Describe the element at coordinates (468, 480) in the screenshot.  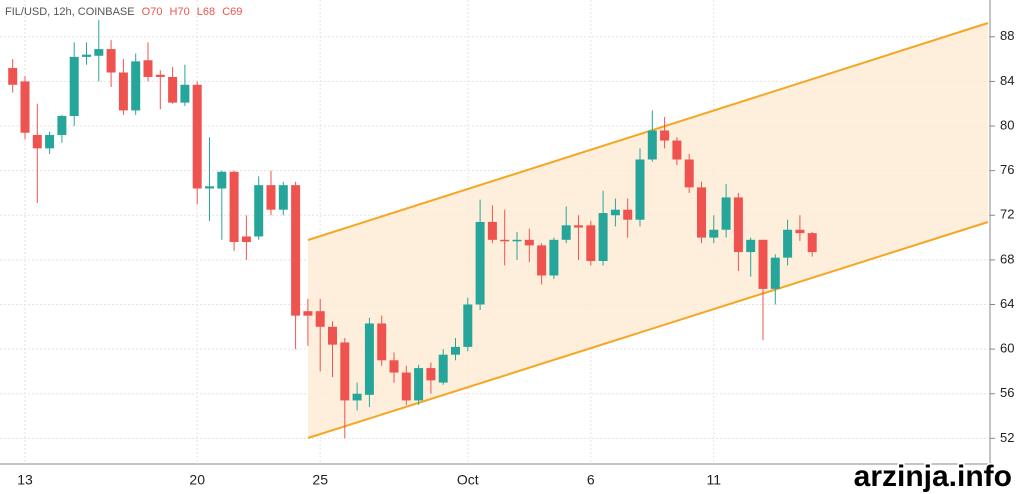
I see `x-tick-label: Oct` at that location.